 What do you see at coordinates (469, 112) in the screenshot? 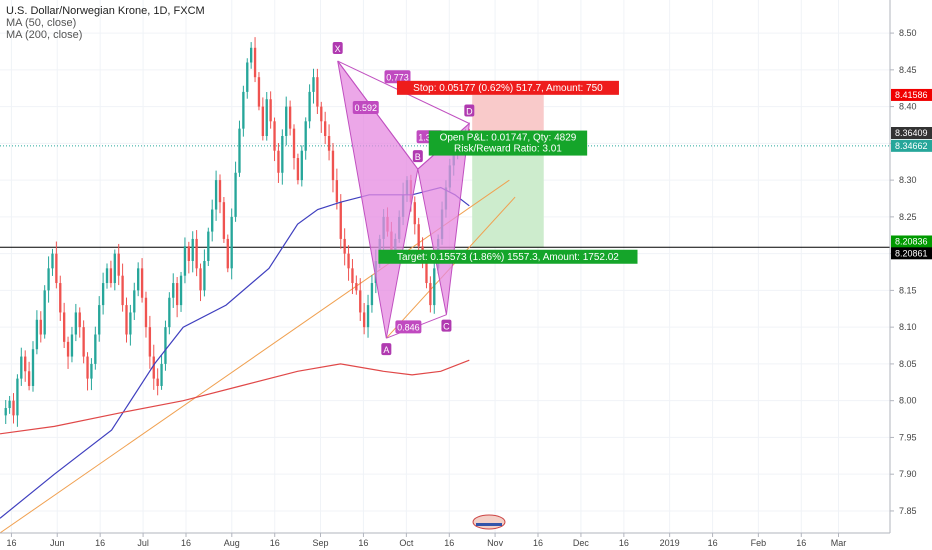
I see `pattern-point-label: D` at bounding box center [469, 112].